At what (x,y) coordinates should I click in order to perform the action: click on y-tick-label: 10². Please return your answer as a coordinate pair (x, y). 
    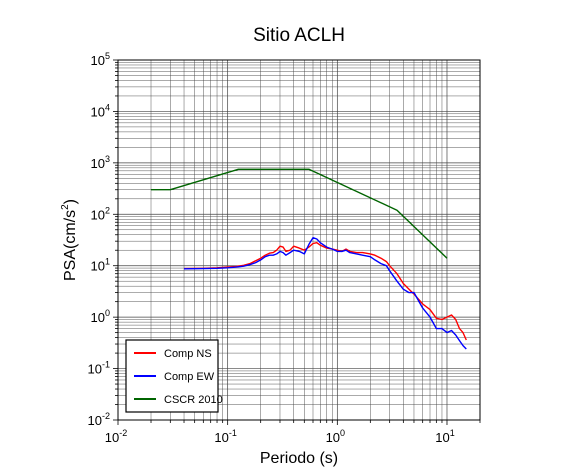
    Looking at the image, I should click on (100, 213).